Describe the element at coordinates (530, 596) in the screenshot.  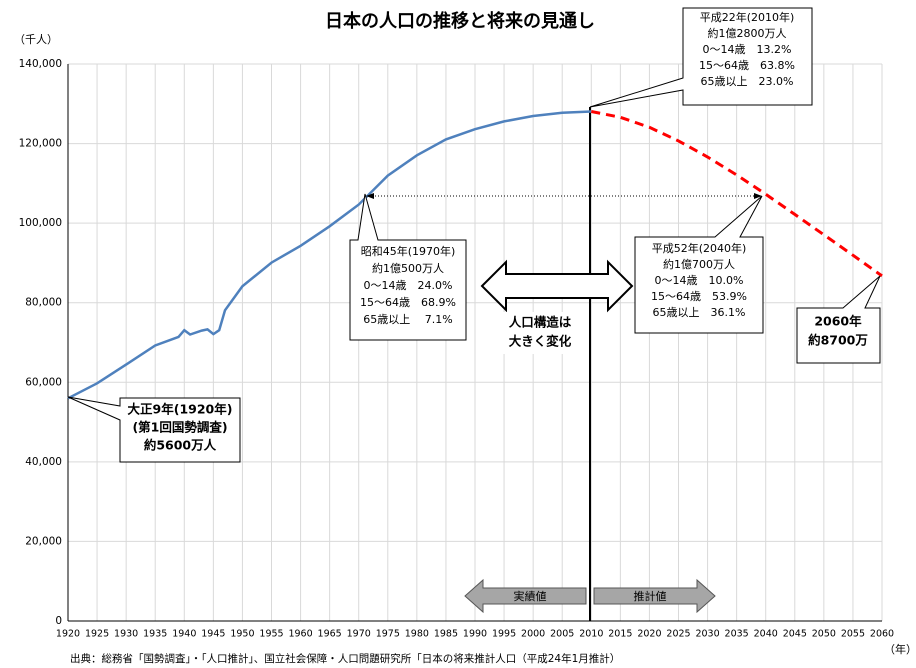
I see `series-name: 実績値` at that location.